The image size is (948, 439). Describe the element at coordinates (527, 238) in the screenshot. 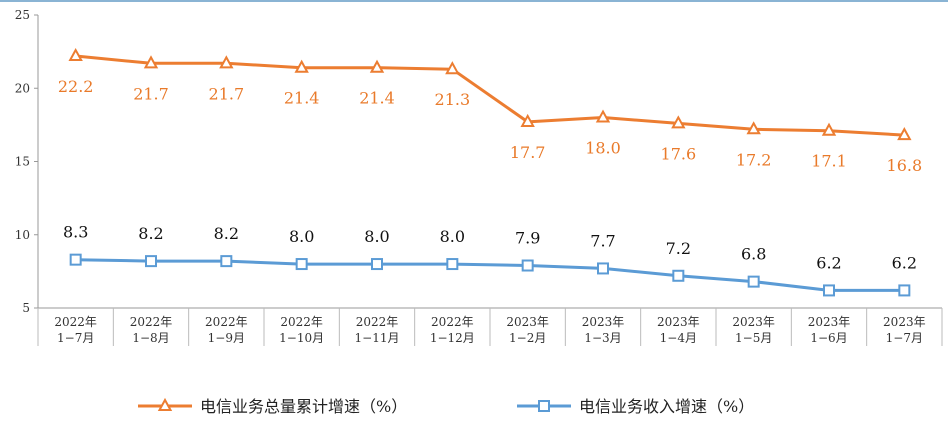

I see `data-label-1: 7.9` at that location.